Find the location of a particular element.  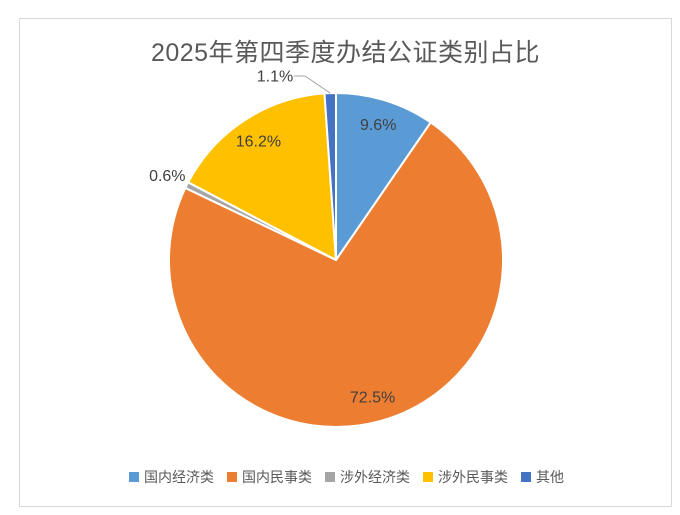

chart-legend: 国内经济类 国内民事类 涉外经济类 涉外民事类 其他 is located at coordinates (346, 477).